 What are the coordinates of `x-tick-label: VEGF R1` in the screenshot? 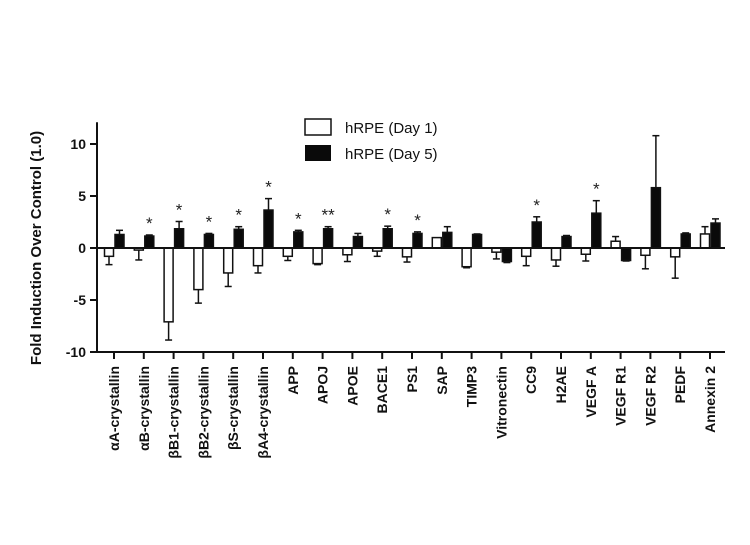 It's located at (621, 396).